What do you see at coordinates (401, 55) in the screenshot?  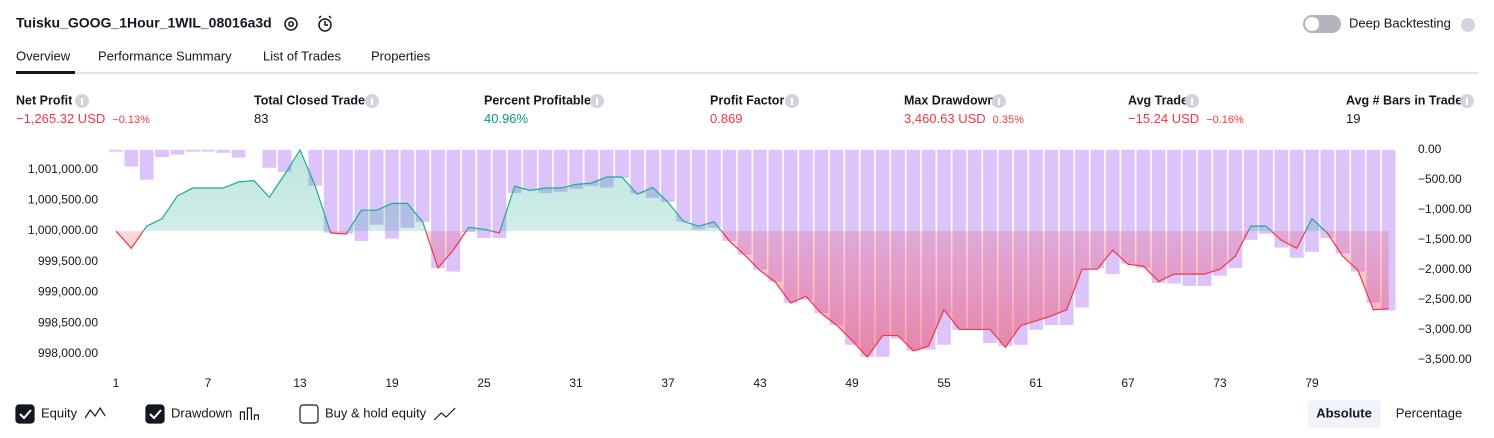 I see `tab: Properties` at bounding box center [401, 55].